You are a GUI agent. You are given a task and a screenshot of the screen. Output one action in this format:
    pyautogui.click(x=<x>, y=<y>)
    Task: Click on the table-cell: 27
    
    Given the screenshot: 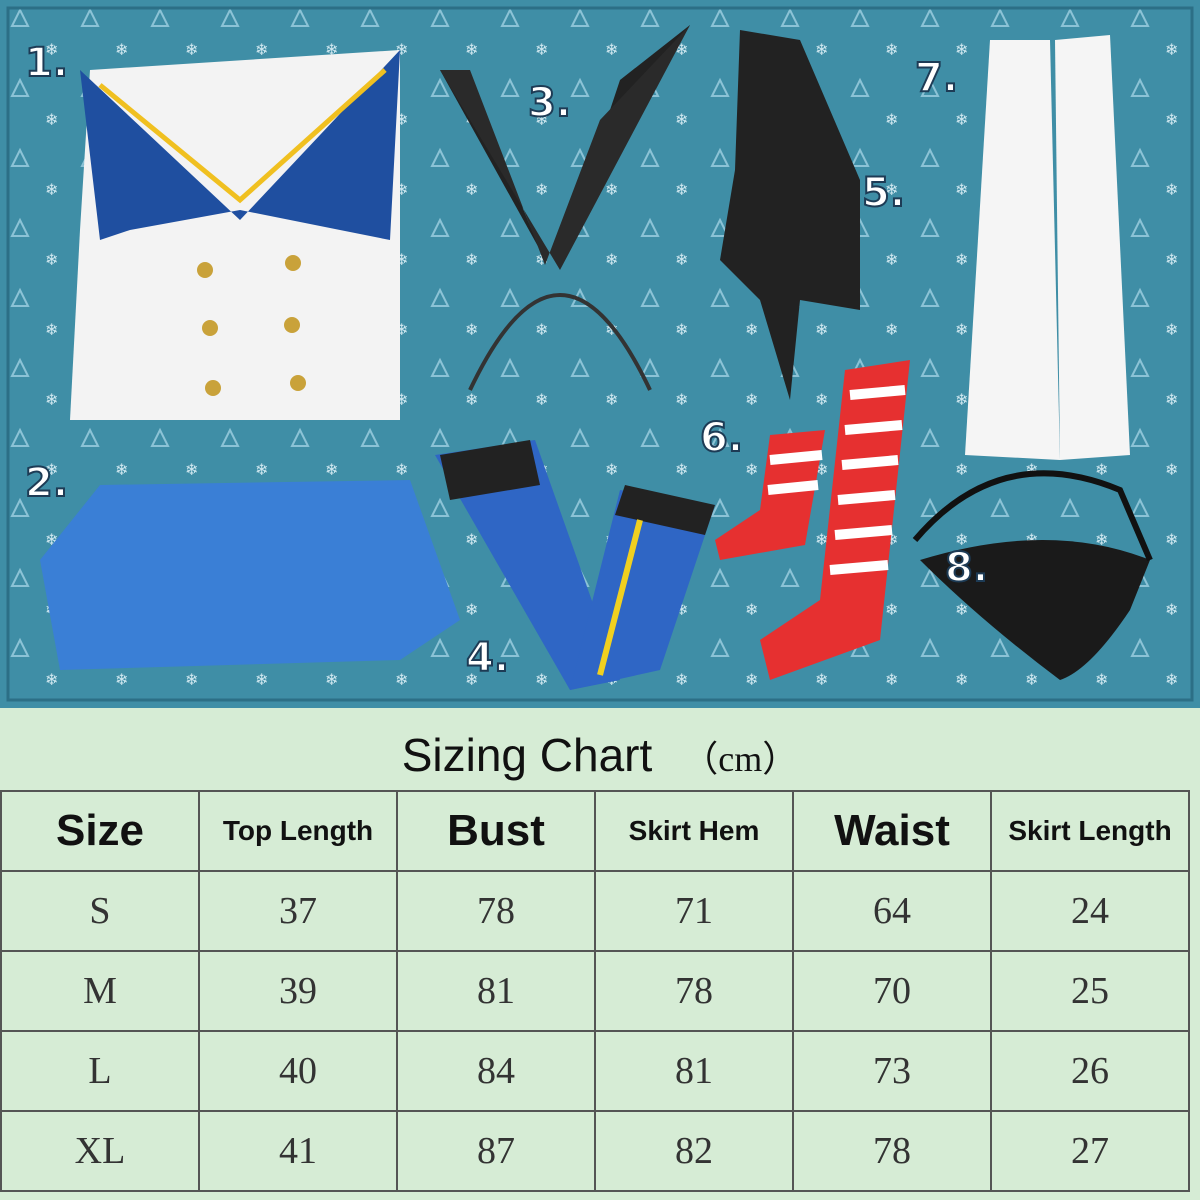 What is the action you would take?
    pyautogui.click(x=1090, y=1151)
    